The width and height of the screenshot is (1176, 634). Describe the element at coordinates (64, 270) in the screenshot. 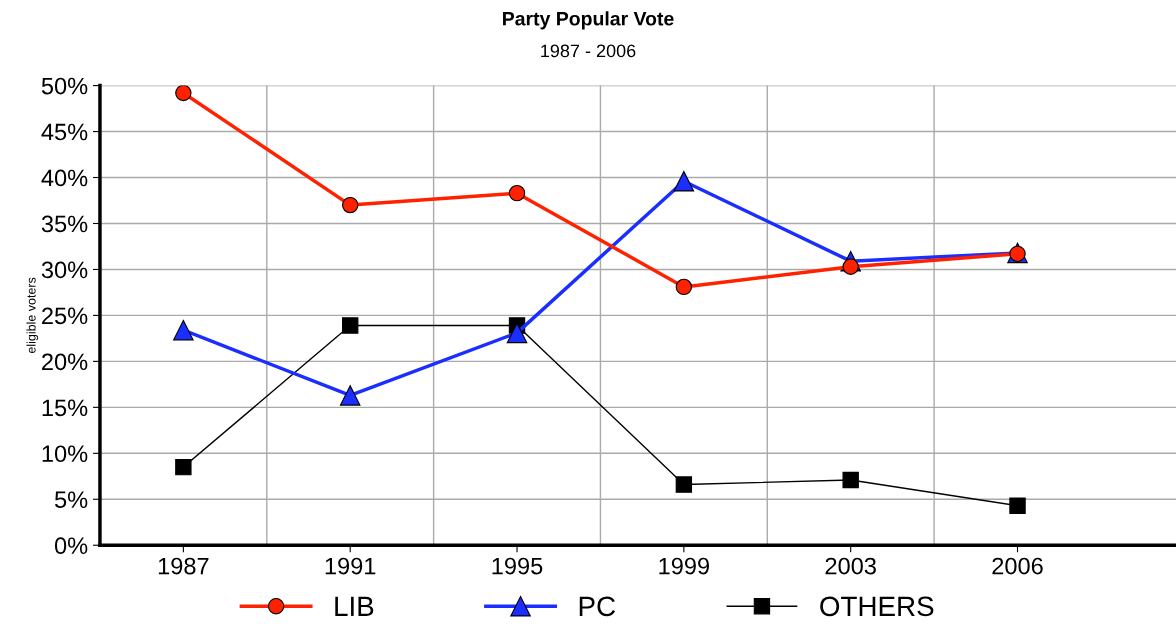

I see `y-tick-label: 30%` at that location.